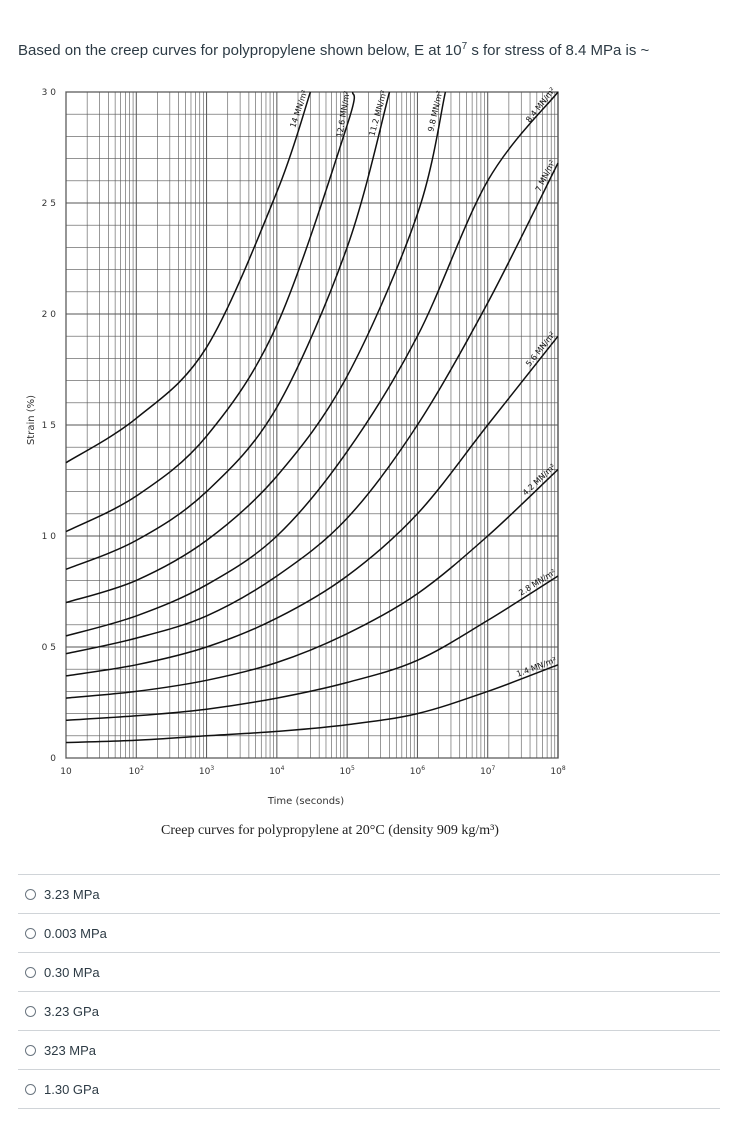 The width and height of the screenshot is (738, 1124). Describe the element at coordinates (298, 109) in the screenshot. I see `curve-label: 14 MN/m²` at that location.